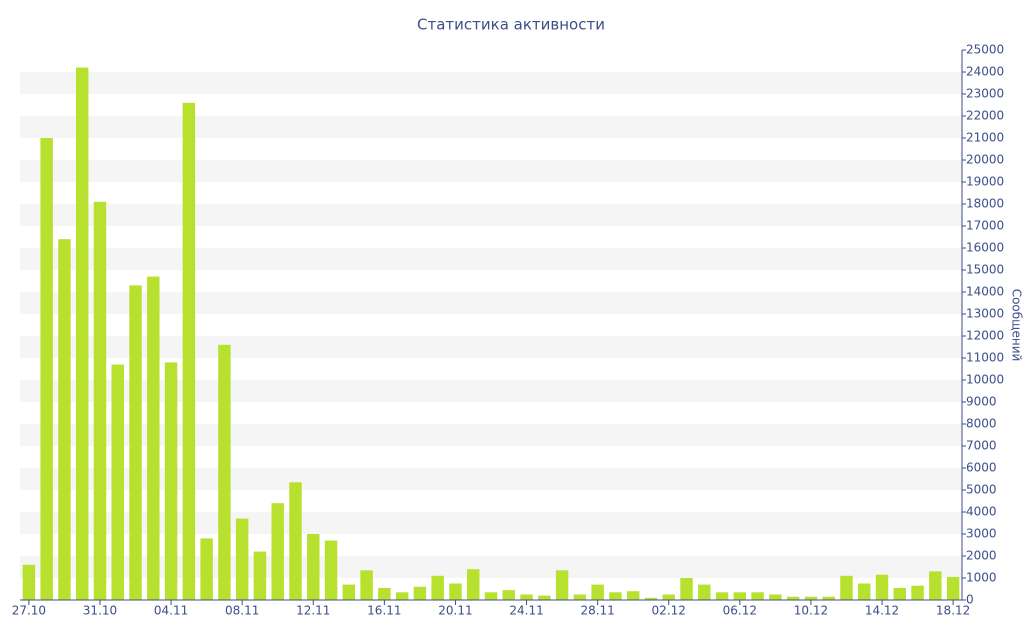  I want to click on y-tick-label: 3000, so click(981, 534).